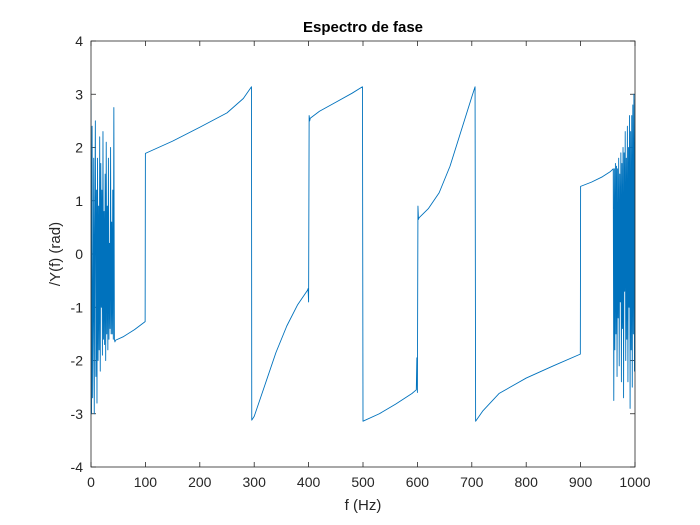  I want to click on x-tick-label: 1000, so click(634, 482).